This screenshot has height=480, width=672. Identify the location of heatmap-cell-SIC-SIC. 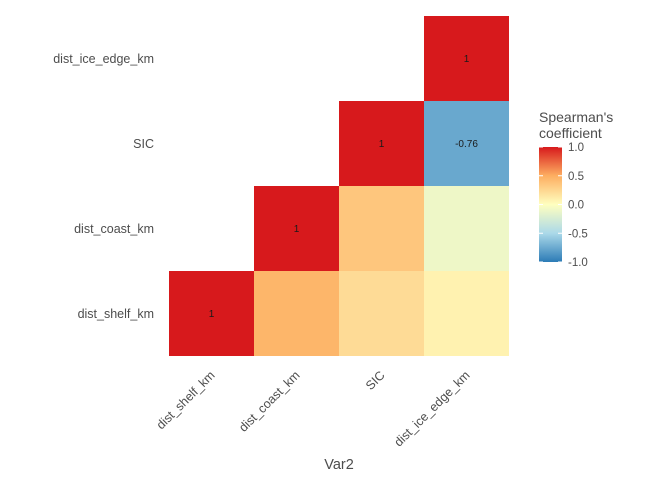
(381, 143).